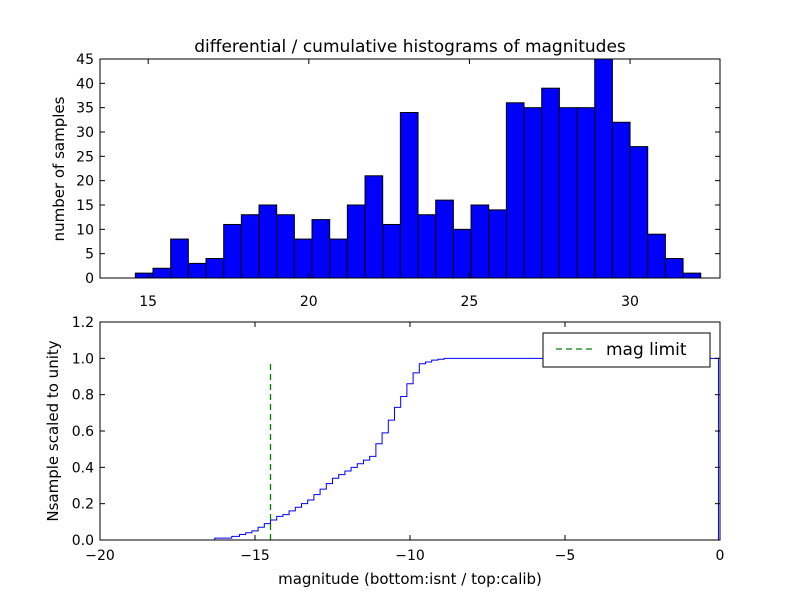  Describe the element at coordinates (53, 430) in the screenshot. I see `cumulative-y-axis-label: Nsample scaled to unity` at that location.